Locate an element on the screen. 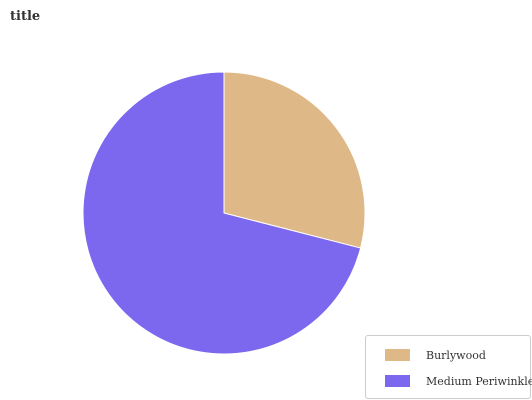  legend-item-medium-periwinkle: Medium Periwinkle is located at coordinates (458, 381).